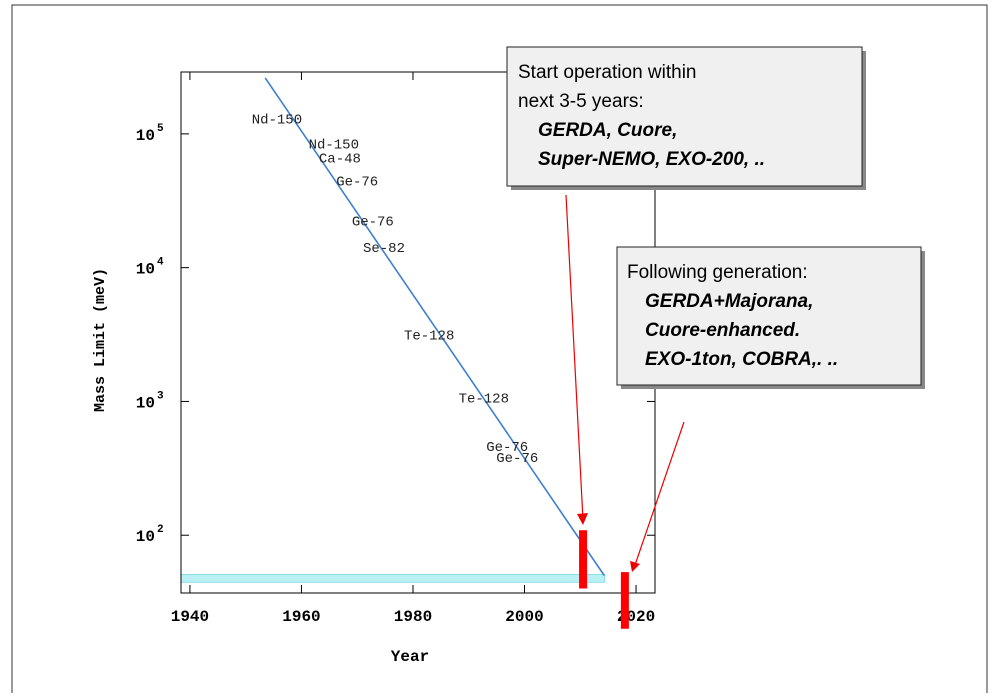 This screenshot has width=1000, height=698. Describe the element at coordinates (607, 72) in the screenshot. I see `note-line: Start operation within` at that location.